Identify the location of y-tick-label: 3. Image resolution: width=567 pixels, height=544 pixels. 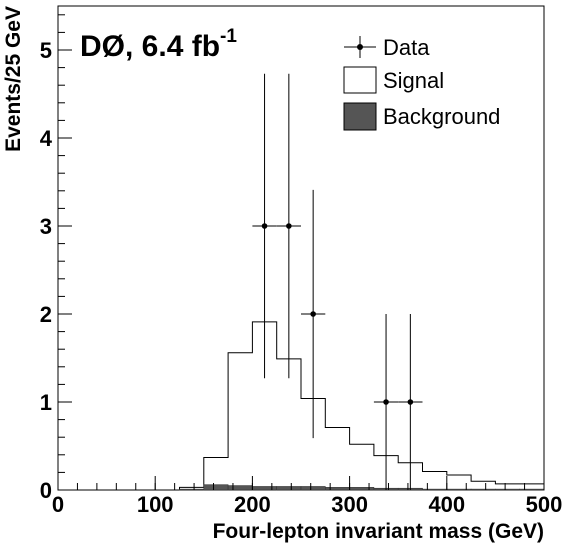
(46, 226).